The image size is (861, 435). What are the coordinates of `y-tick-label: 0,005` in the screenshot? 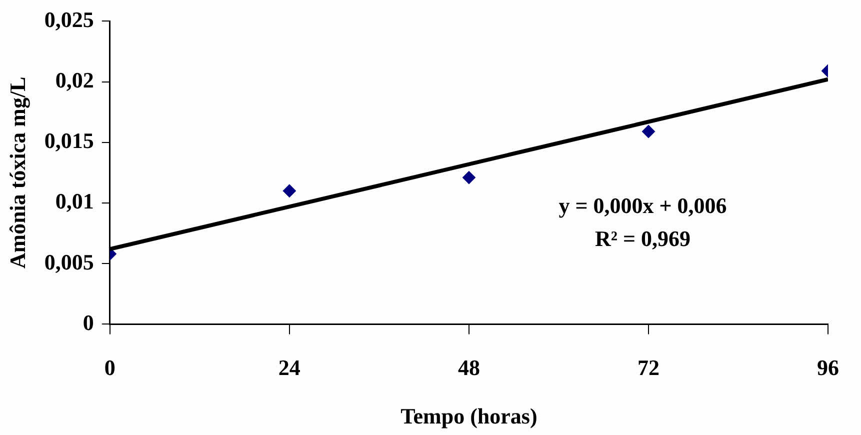 It's located at (69, 261).